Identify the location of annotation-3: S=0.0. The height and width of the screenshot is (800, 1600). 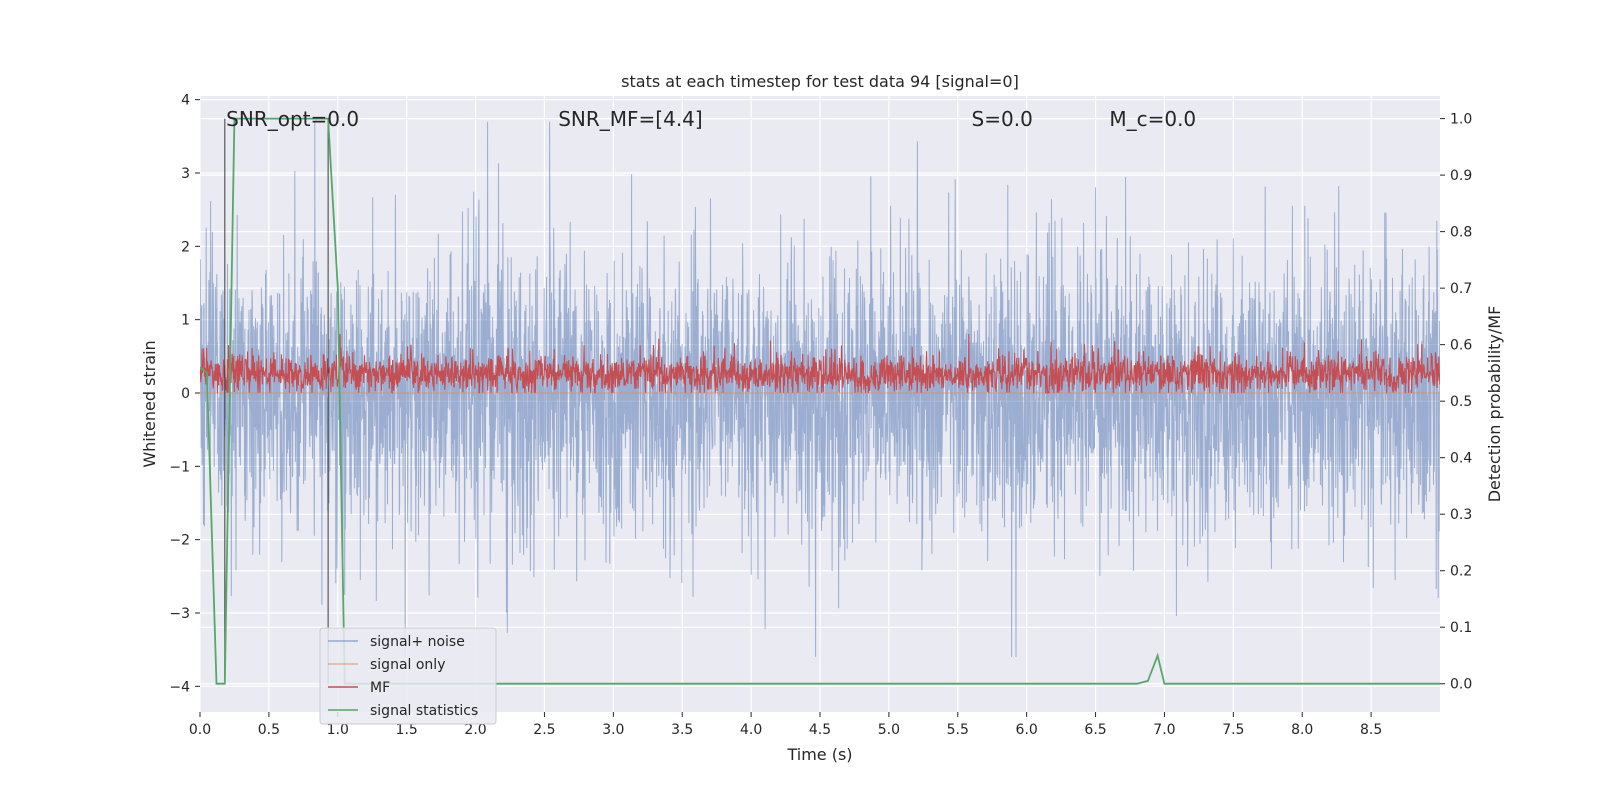
(1002, 119).